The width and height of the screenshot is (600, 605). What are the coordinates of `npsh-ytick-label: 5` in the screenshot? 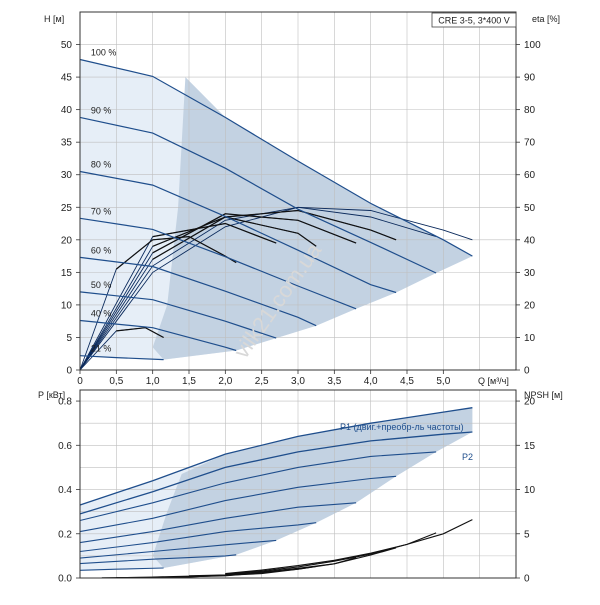 It's located at (527, 534).